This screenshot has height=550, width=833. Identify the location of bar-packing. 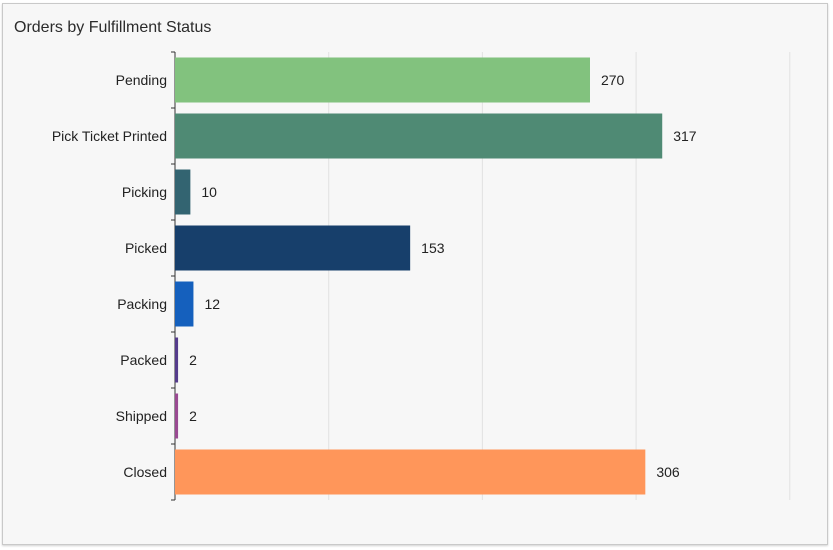
(184, 304).